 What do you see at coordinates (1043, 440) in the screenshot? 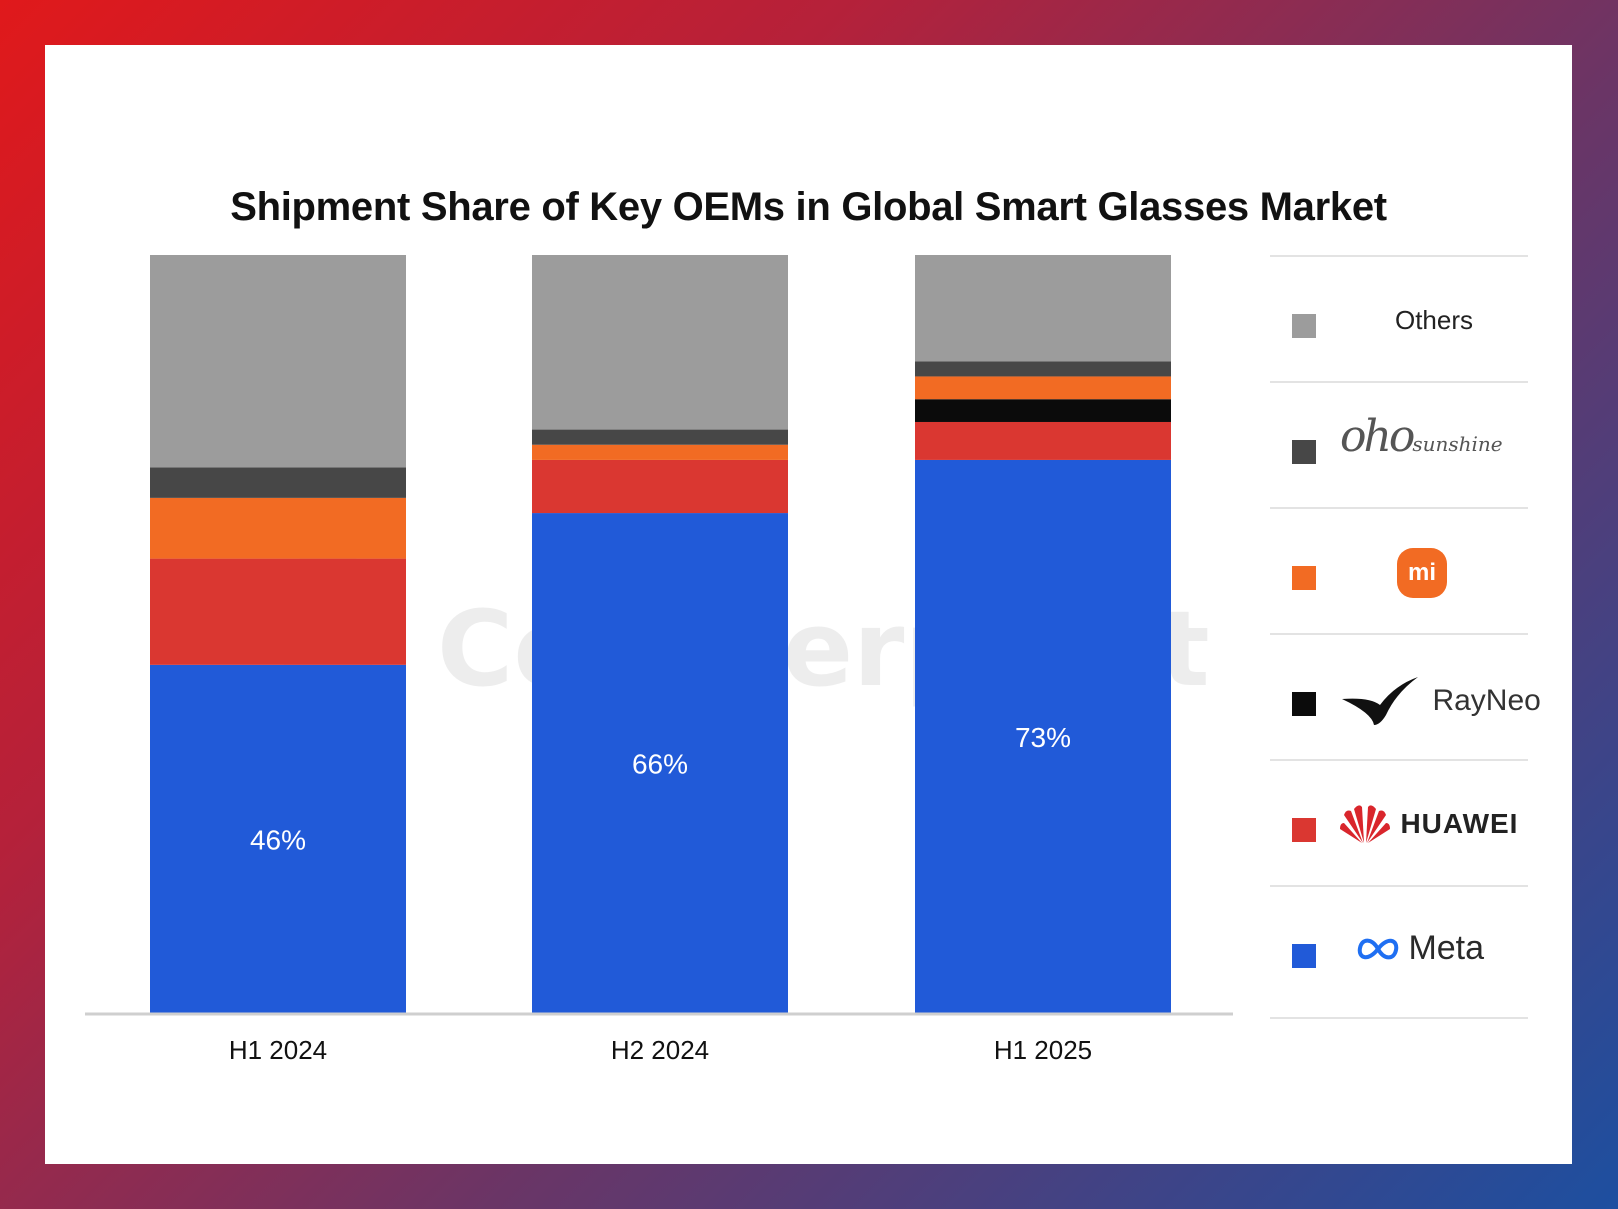
I see `bar-segment-huawei-h1-2025` at bounding box center [1043, 440].